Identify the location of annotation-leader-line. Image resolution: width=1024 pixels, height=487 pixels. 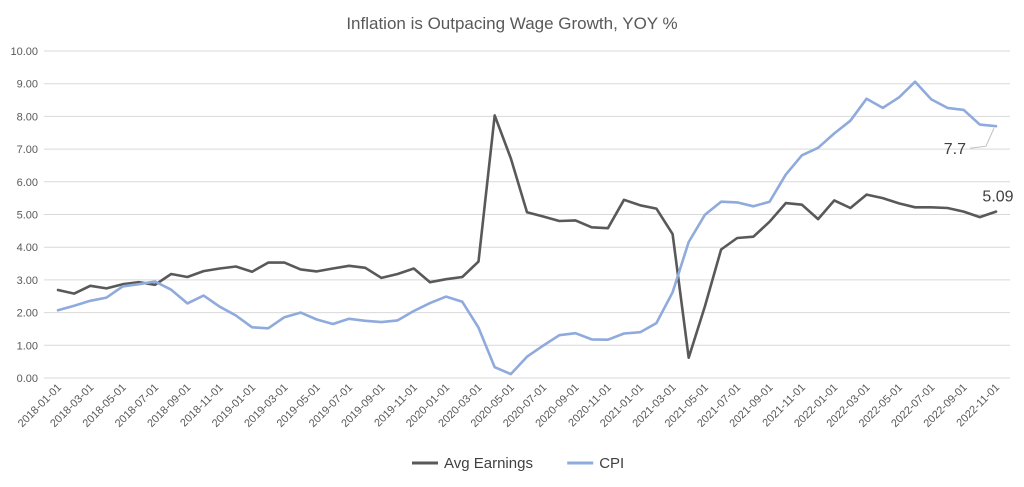
(982, 138).